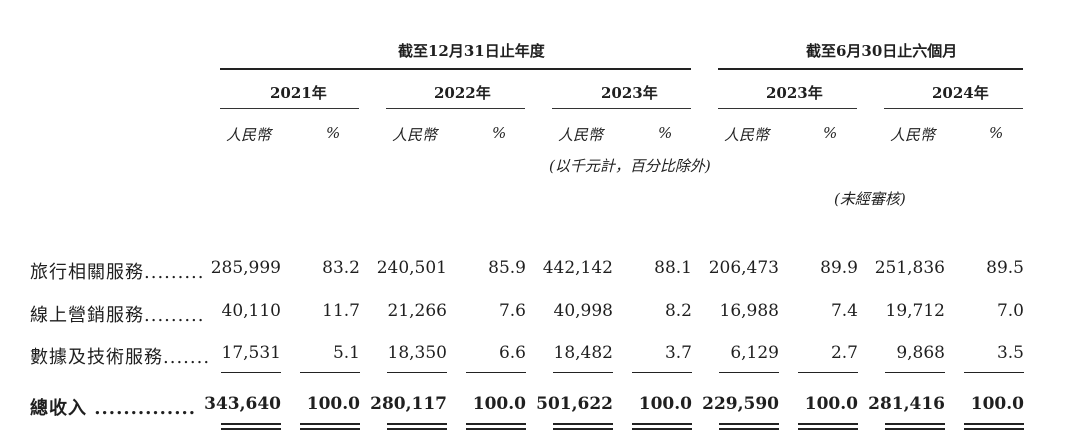 Image resolution: width=1080 pixels, height=448 pixels. Describe the element at coordinates (251, 311) in the screenshot. I see `cell-value: 40,110` at that location.